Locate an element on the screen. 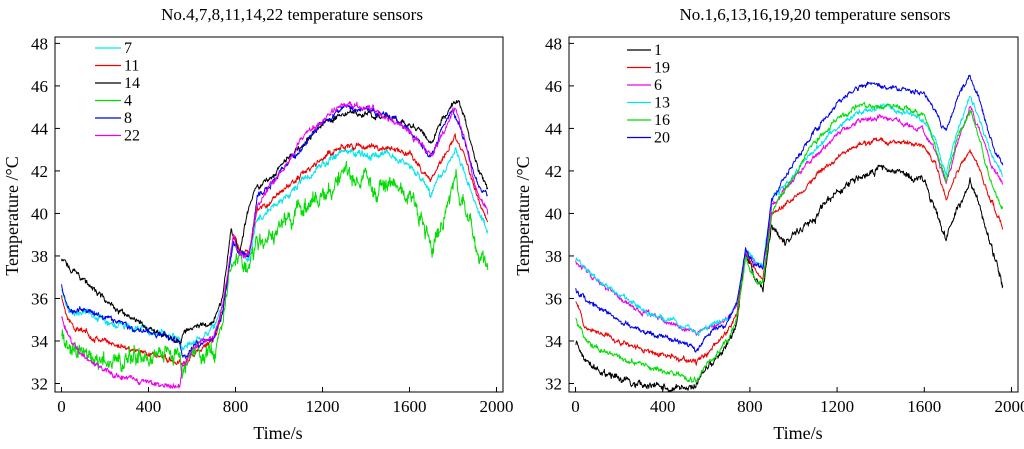 The height and width of the screenshot is (449, 1024). chart-title: No.4,7,8,11,14,22 temperature sensors is located at coordinates (292, 14).